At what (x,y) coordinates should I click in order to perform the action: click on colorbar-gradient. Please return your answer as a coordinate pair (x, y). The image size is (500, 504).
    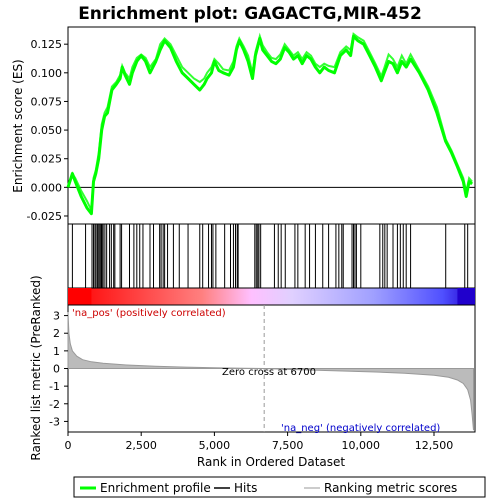
    Looking at the image, I should click on (271, 296).